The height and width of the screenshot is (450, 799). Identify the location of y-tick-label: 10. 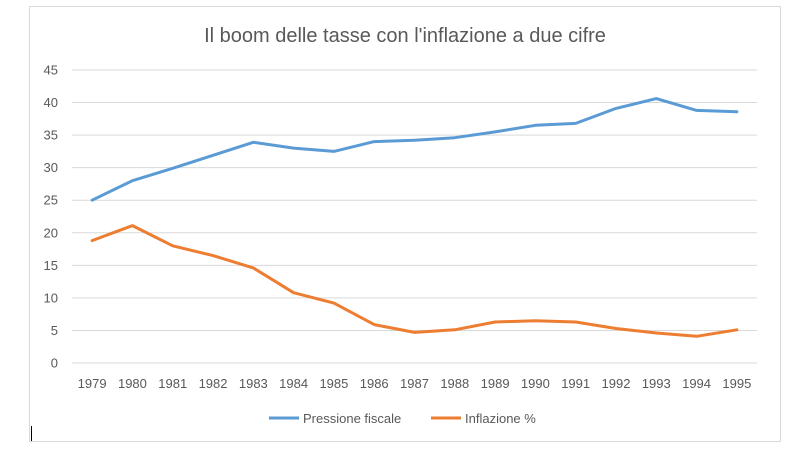
(51, 297).